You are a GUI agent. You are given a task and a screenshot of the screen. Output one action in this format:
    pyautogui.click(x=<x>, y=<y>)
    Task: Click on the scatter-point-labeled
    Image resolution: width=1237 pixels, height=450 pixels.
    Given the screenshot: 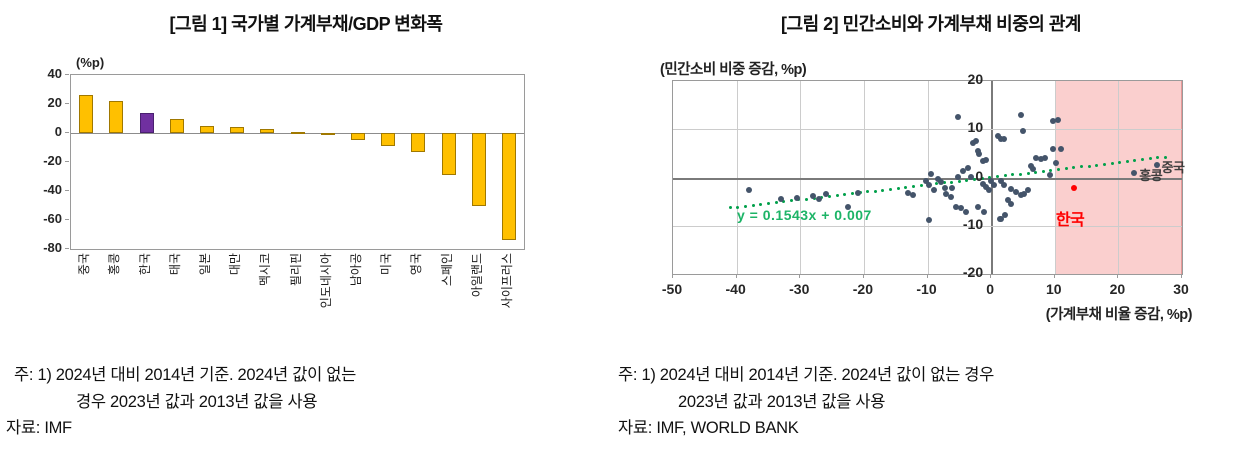 What is the action you would take?
    pyautogui.click(x=1156, y=165)
    